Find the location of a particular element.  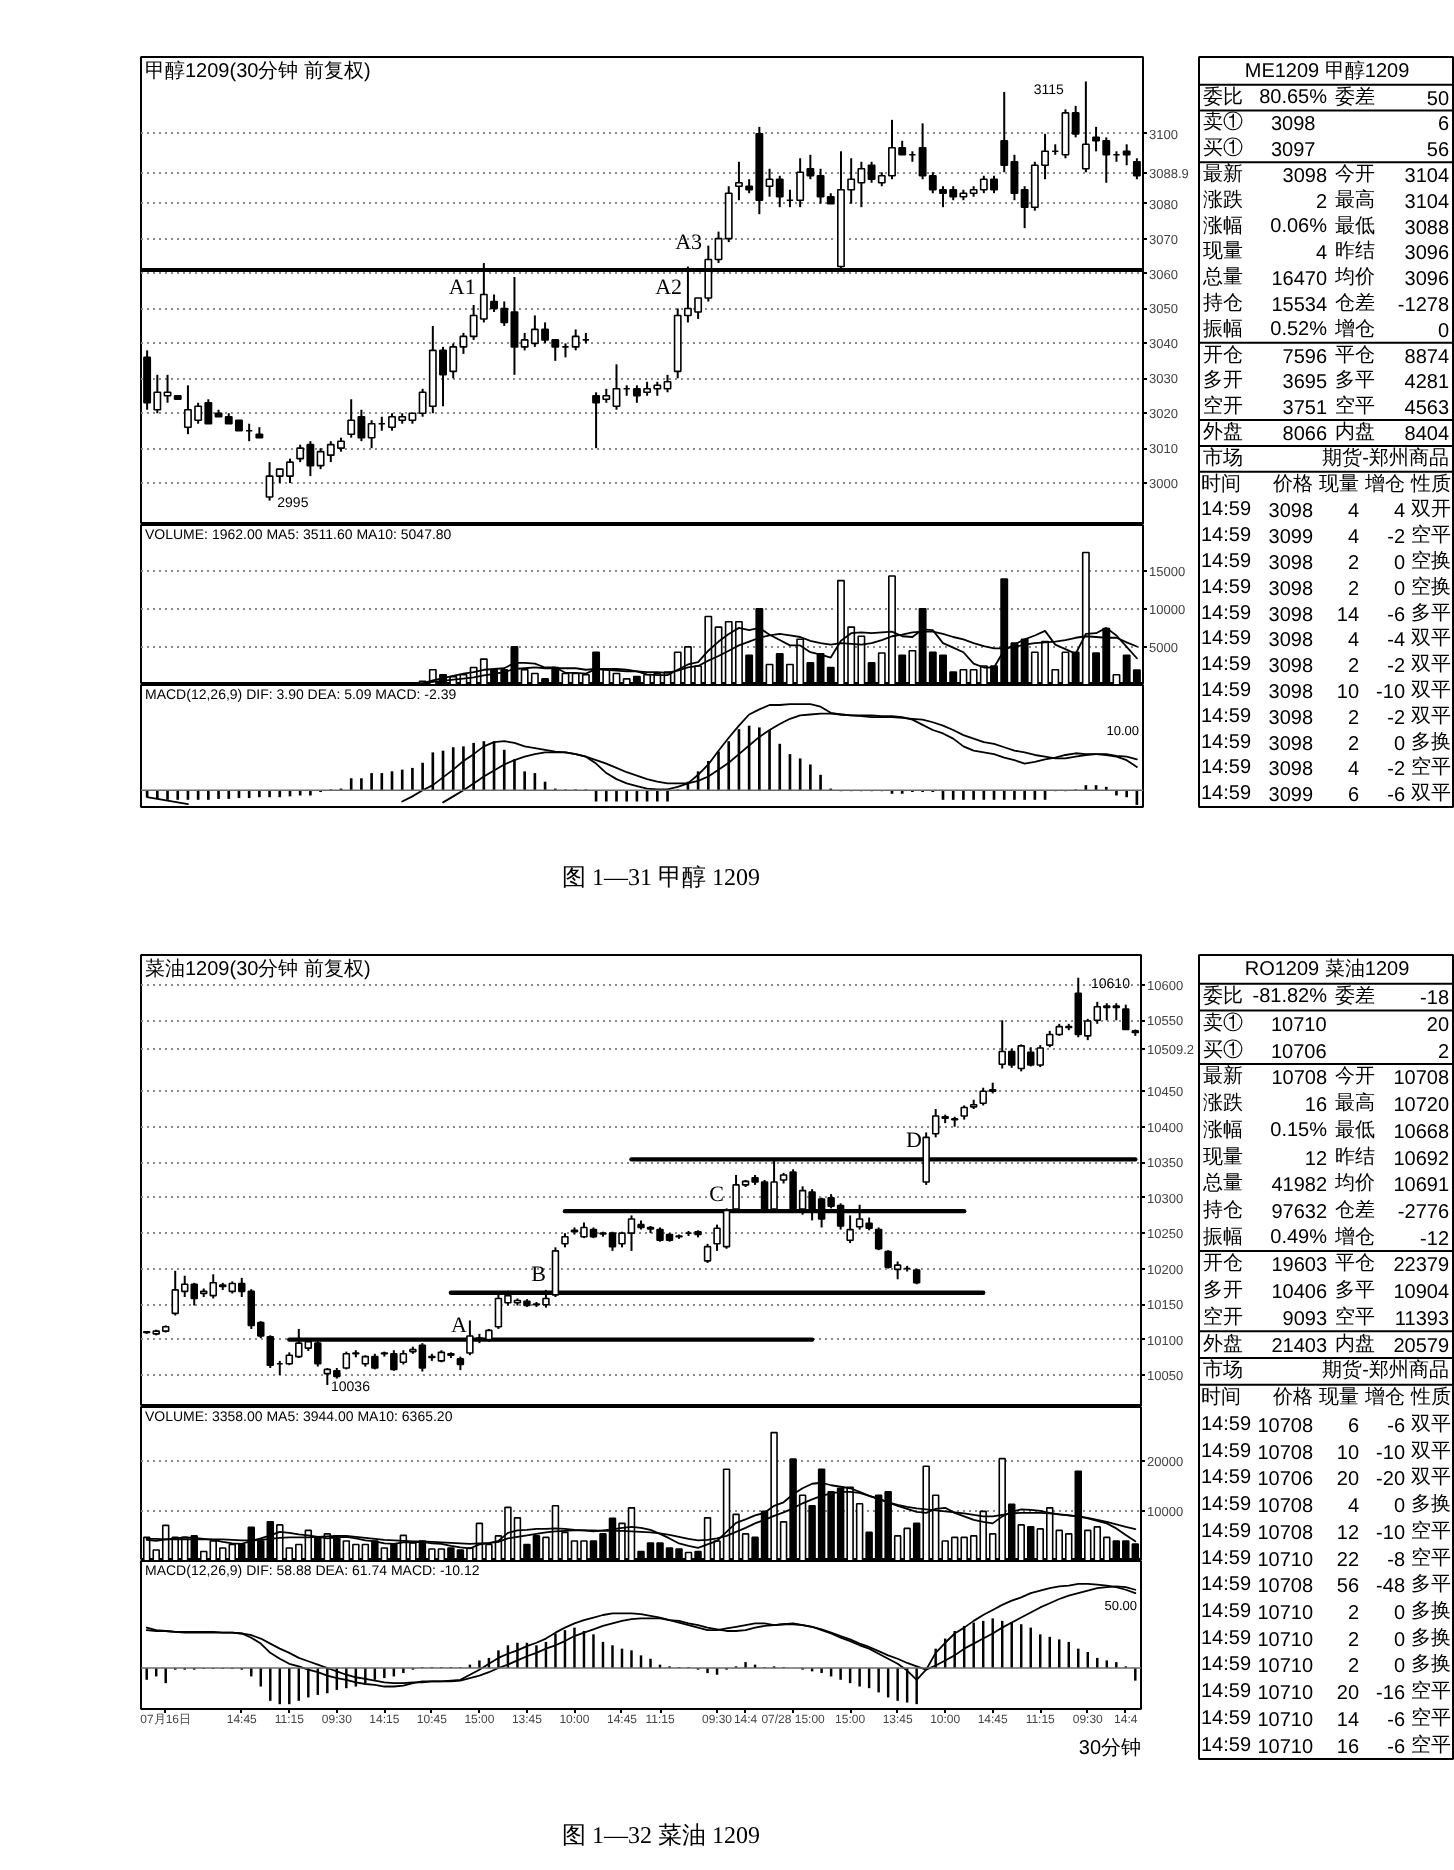

chart-title: 菜油1209(30分钟 前复权) is located at coordinates (258, 969).